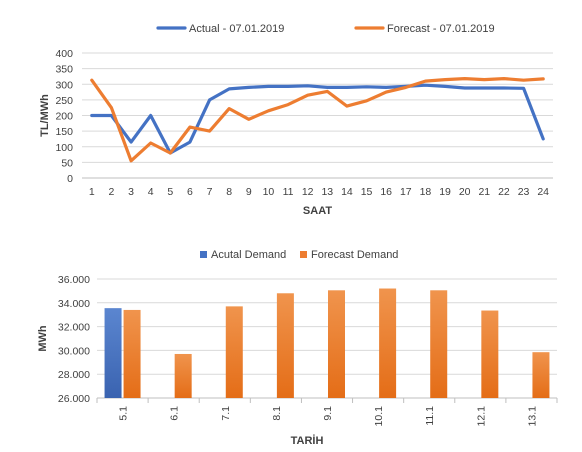  What do you see at coordinates (236, 29) in the screenshot?
I see `legend-label: Actual - 07.01.2019` at bounding box center [236, 29].